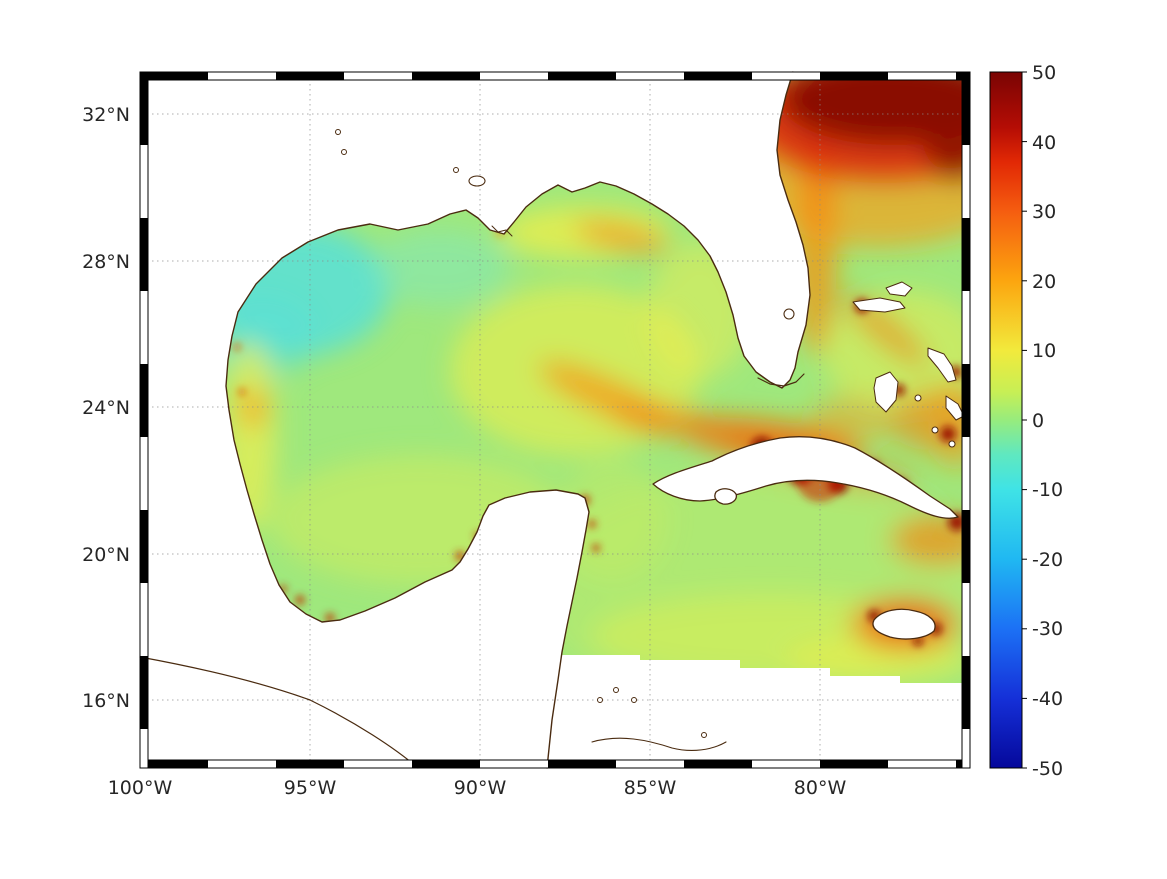 The image size is (1167, 879). Describe the element at coordinates (659, 744) in the screenshot. I see `honduras-coastline` at that location.